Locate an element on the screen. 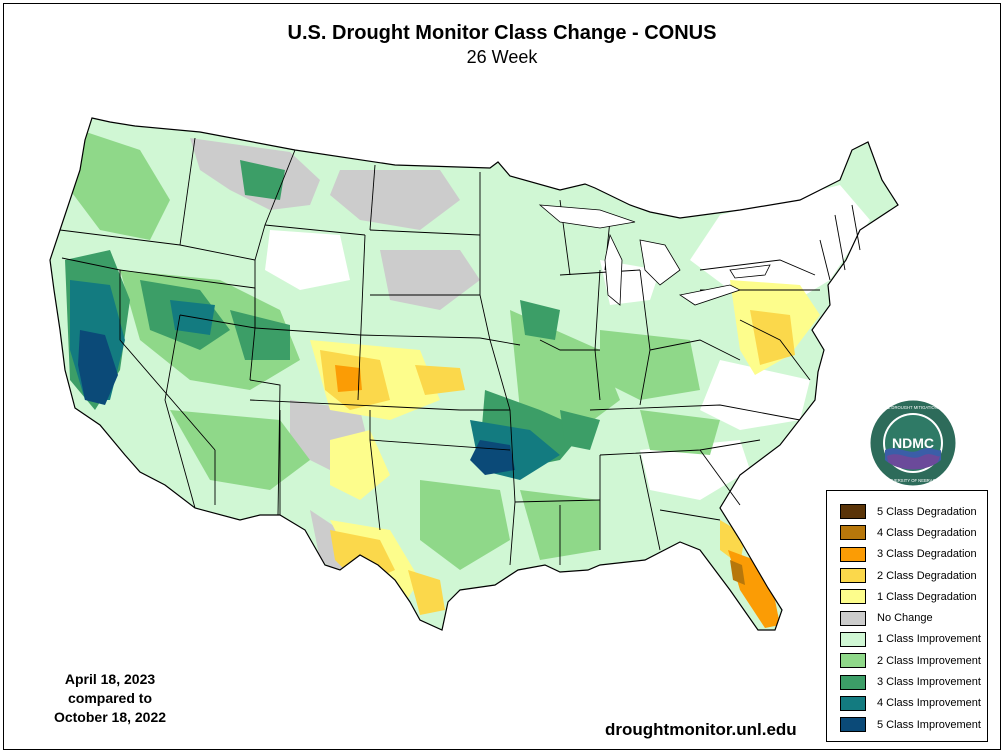  legend-label: 2 Class Improvement is located at coordinates (929, 660).